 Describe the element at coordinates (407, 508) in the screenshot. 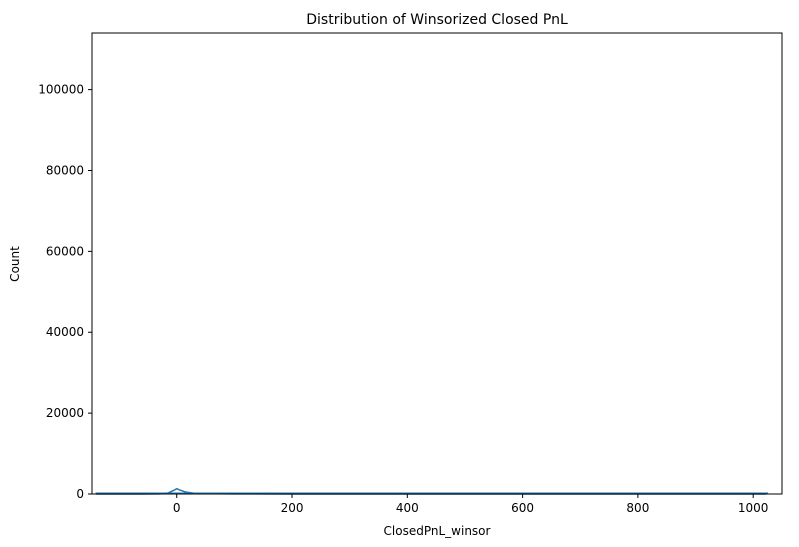

I see `x-tick-label: 400` at that location.